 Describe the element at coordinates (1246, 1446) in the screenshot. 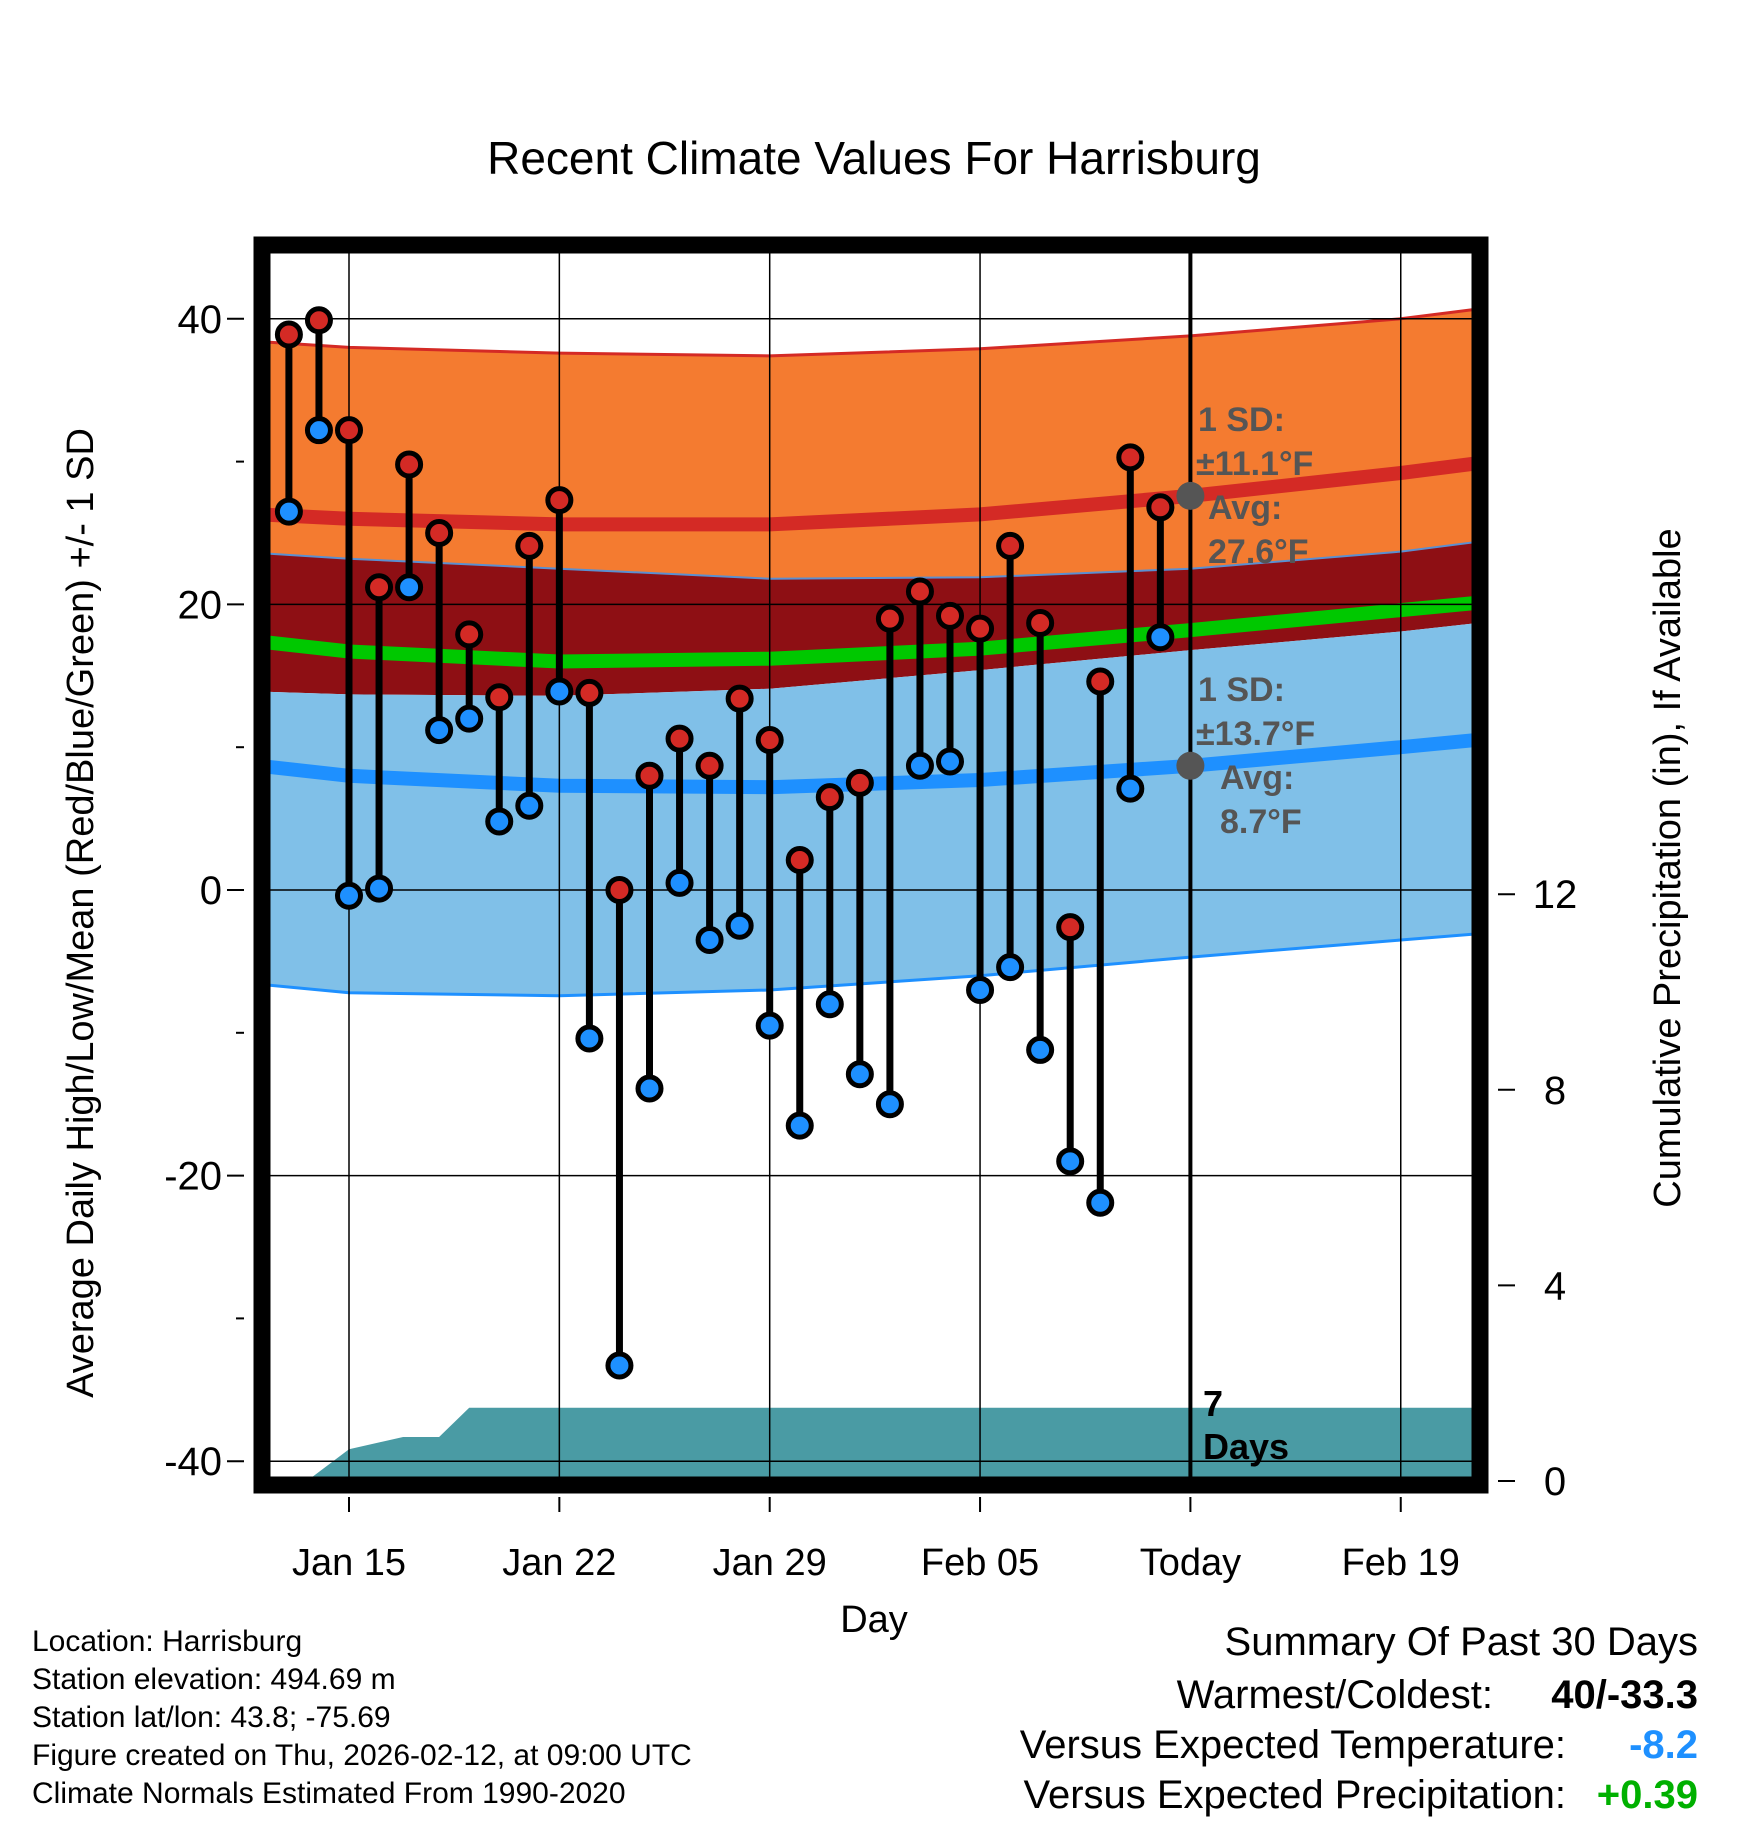

I see `days-label: Days` at that location.